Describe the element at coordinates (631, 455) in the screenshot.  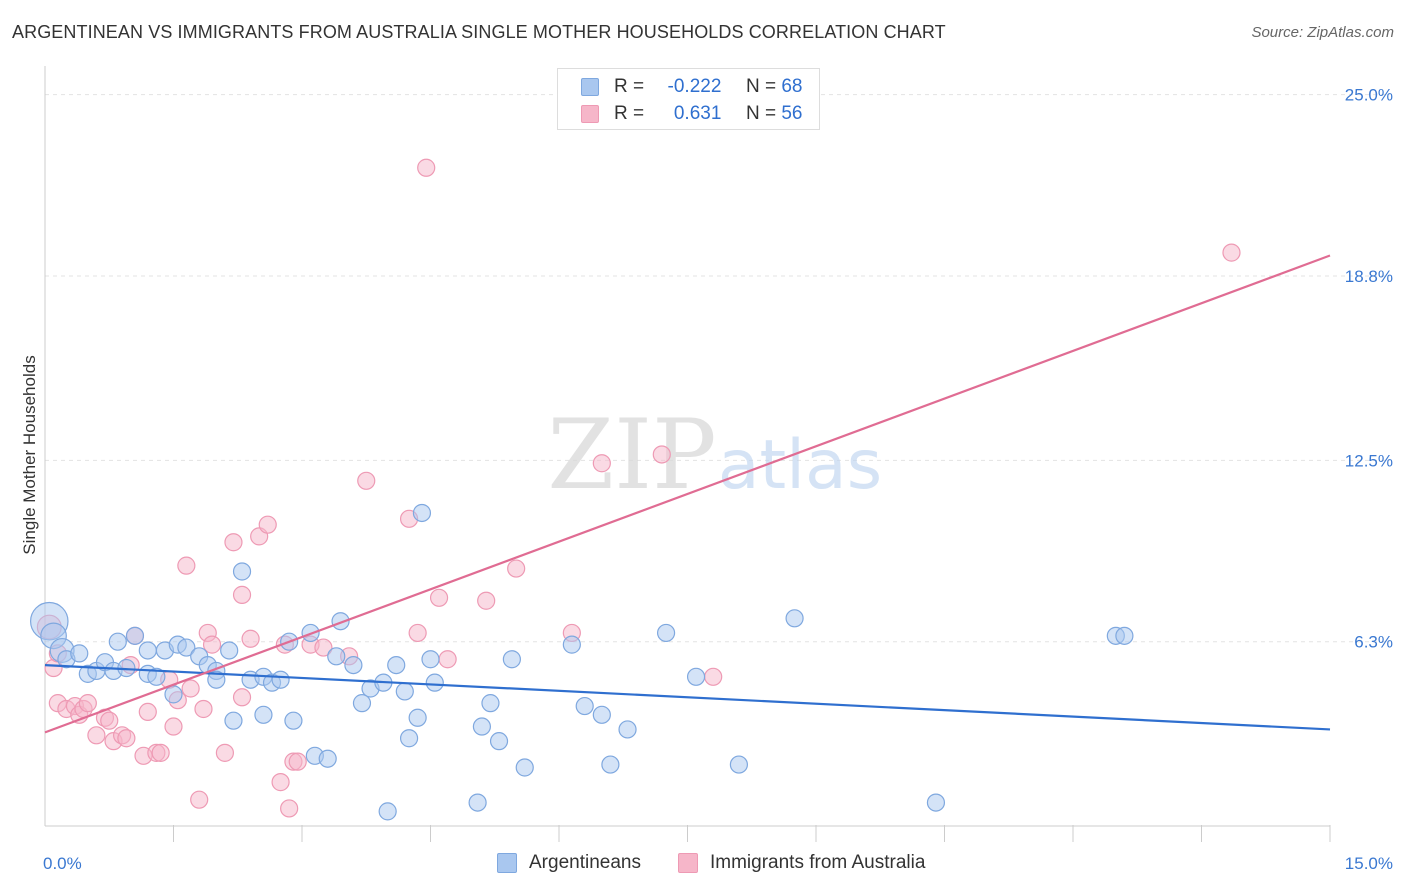
I see `watermark-zip: ZIP` at that location.